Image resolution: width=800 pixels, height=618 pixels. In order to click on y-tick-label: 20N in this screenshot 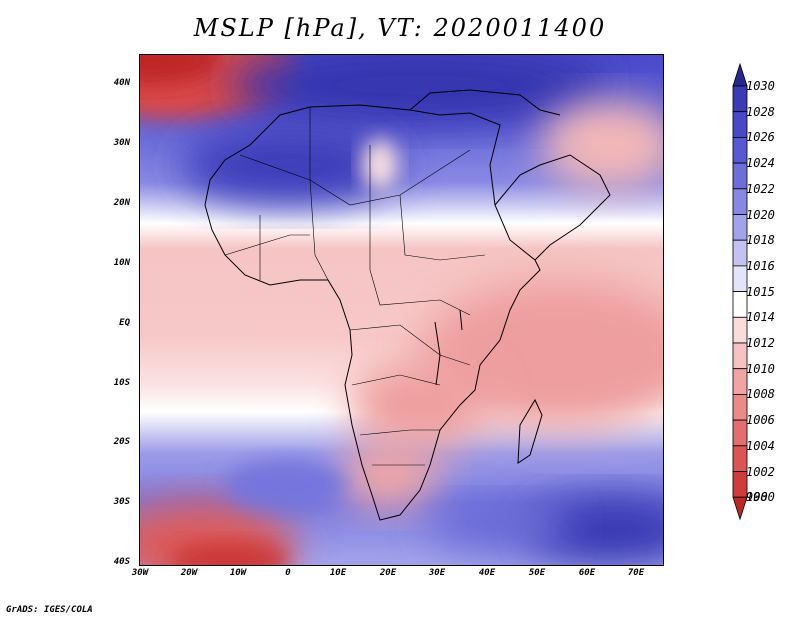, I will do `click(121, 203)`.